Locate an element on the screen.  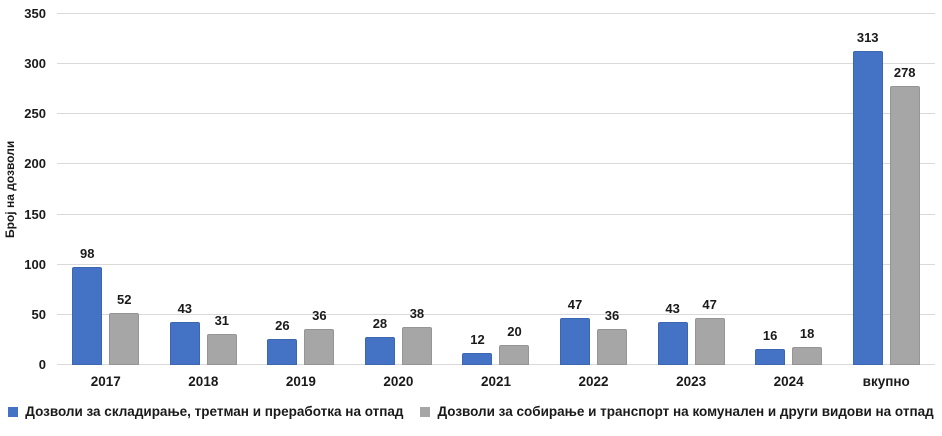
bar-value-label: 98 is located at coordinates (87, 253).